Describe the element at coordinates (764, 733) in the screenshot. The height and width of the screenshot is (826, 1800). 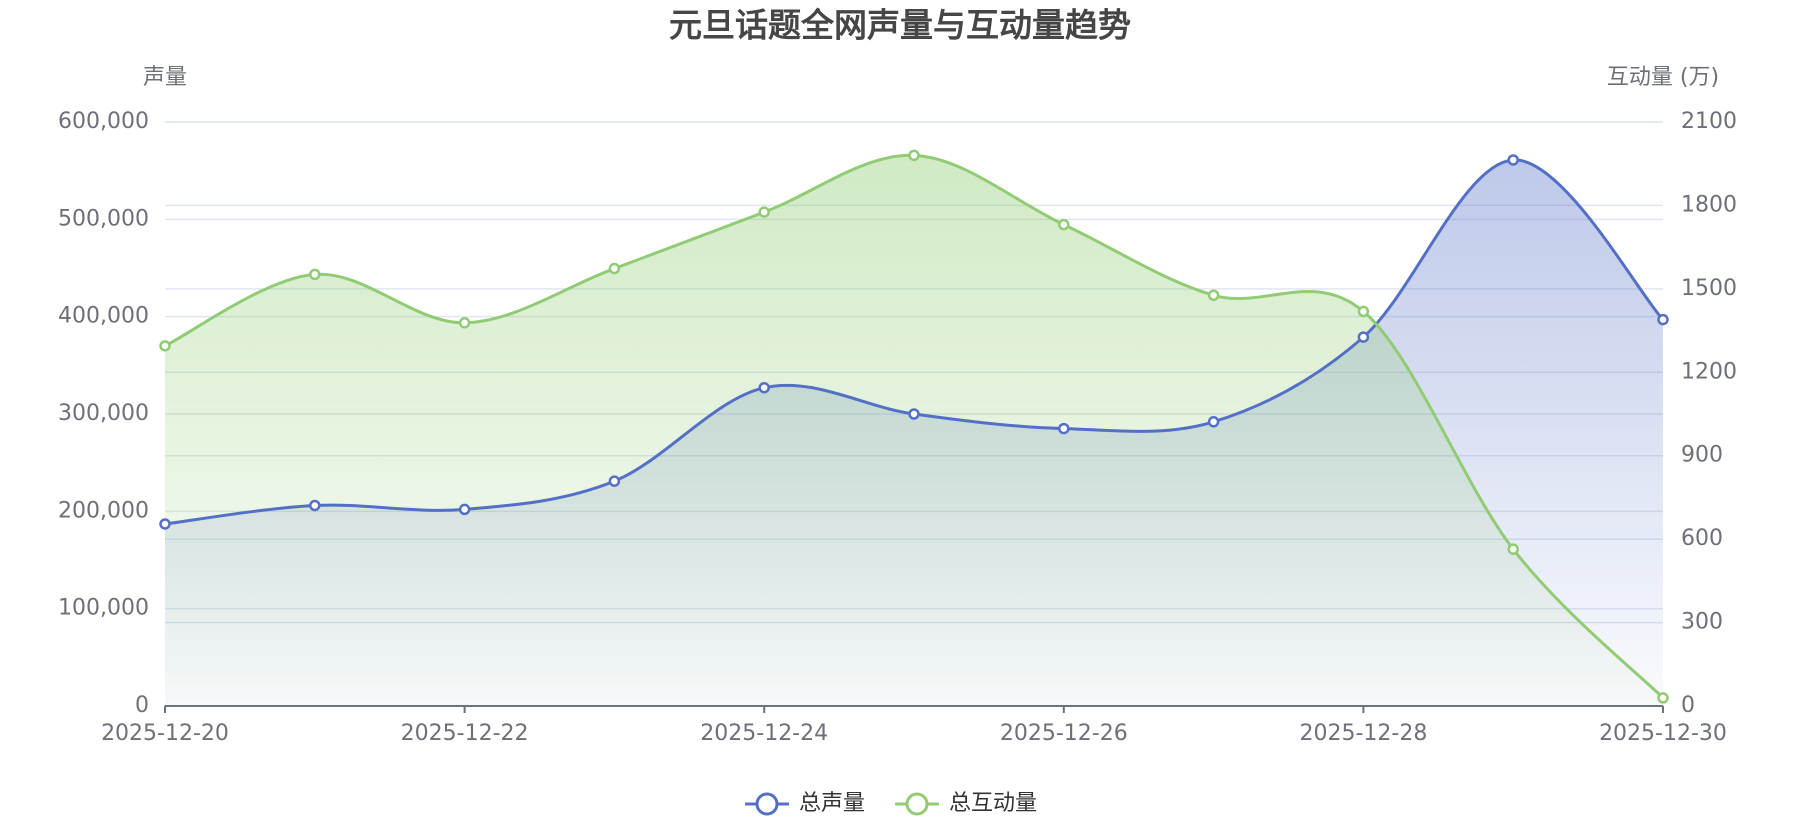
I see `x-tick-label: 2025-12-24` at that location.